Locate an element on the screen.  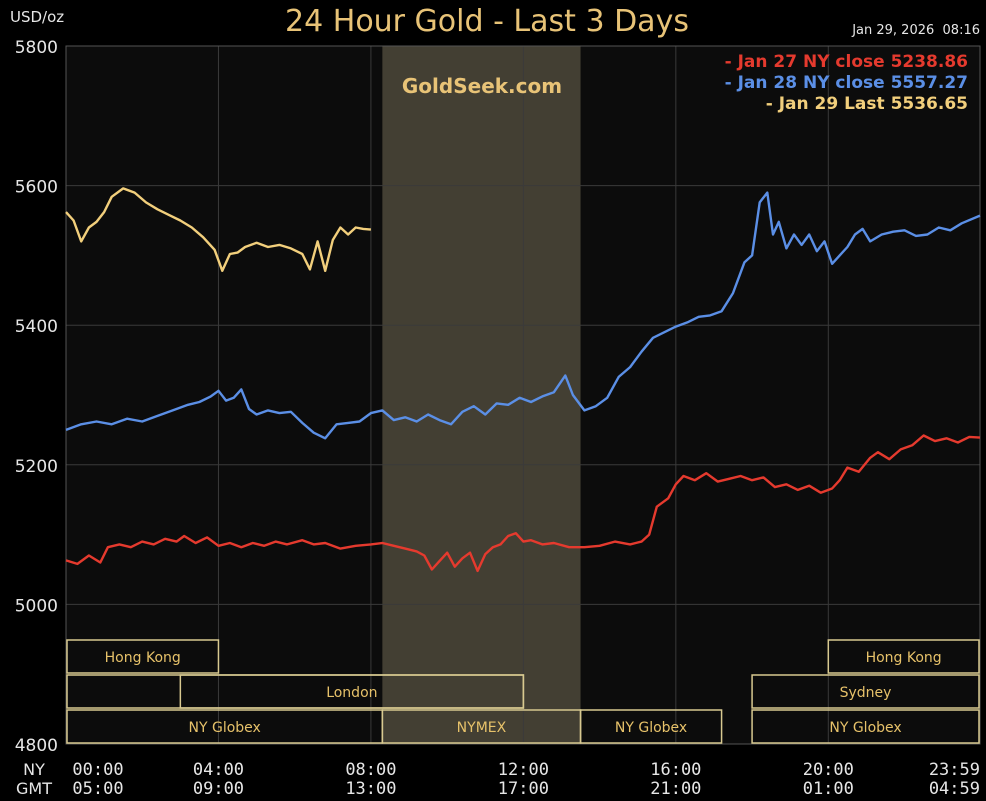
y-axis: 4800 5000 5200 5400 5600 5800 is located at coordinates (36, 397).